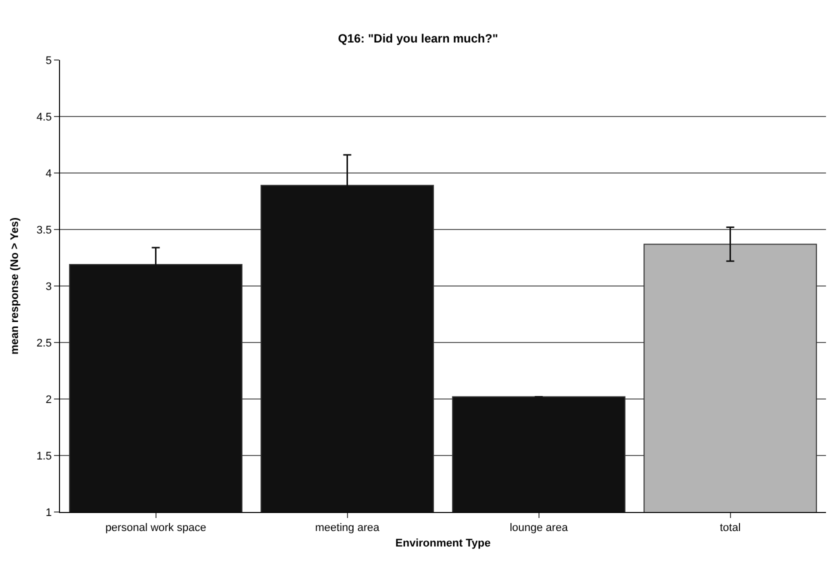 Image resolution: width=836 pixels, height=567 pixels. Describe the element at coordinates (15, 286) in the screenshot. I see `y-axis-title: mean response (No > Yes)` at that location.